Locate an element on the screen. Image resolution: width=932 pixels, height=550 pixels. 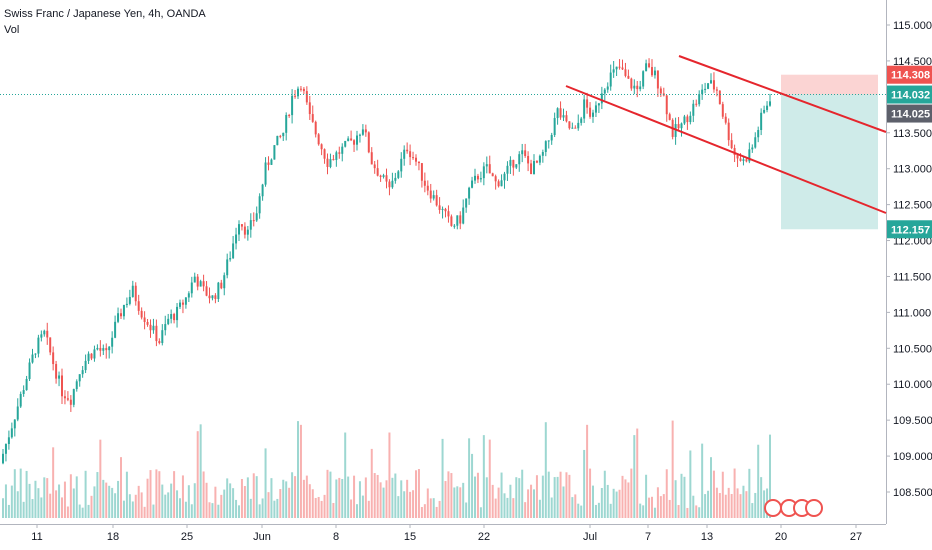
events-markers is located at coordinates (793, 508).